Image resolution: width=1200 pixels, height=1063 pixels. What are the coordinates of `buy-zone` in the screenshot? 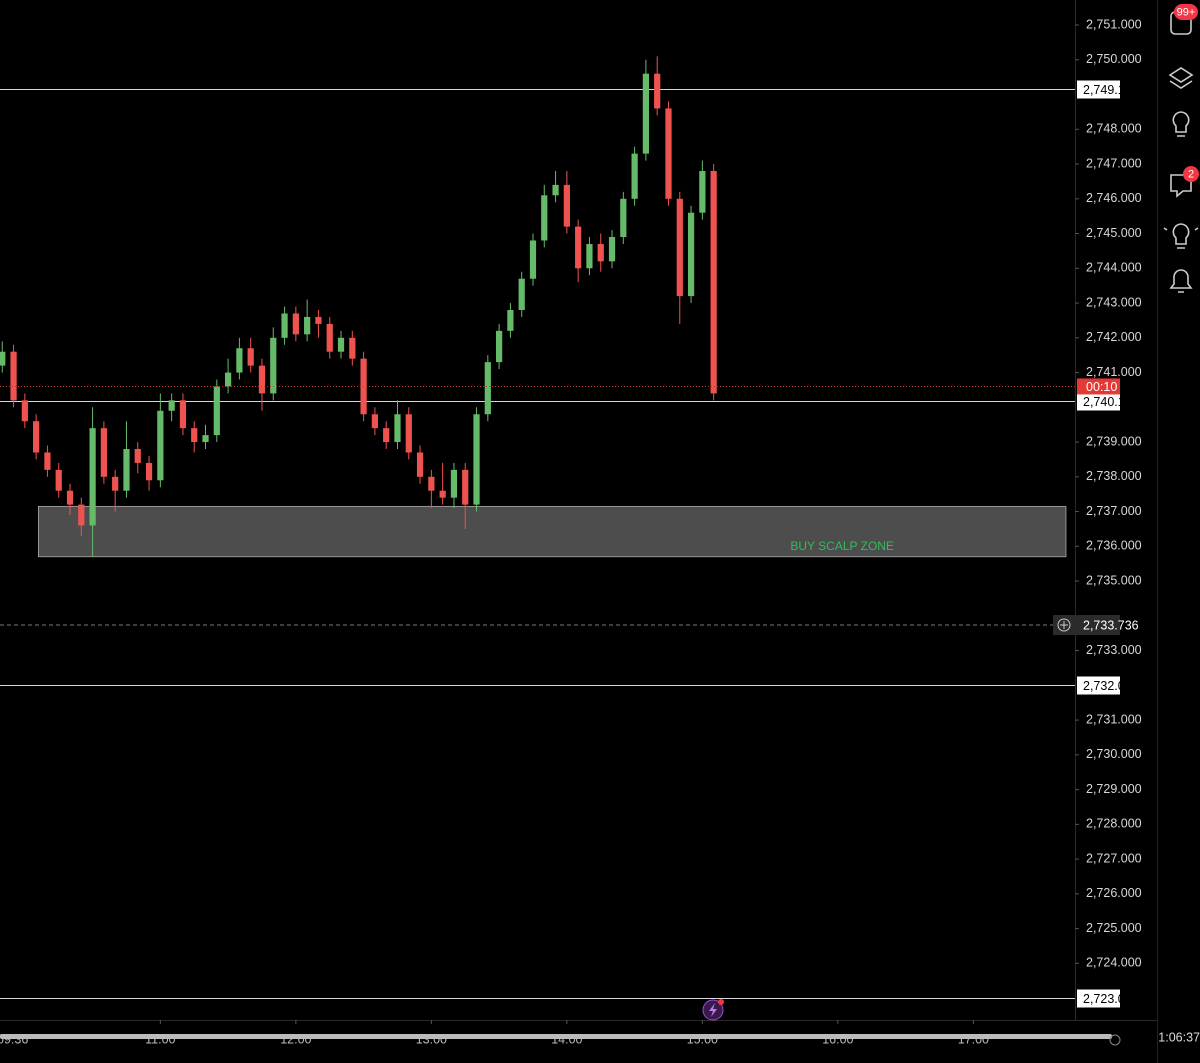 It's located at (552, 531).